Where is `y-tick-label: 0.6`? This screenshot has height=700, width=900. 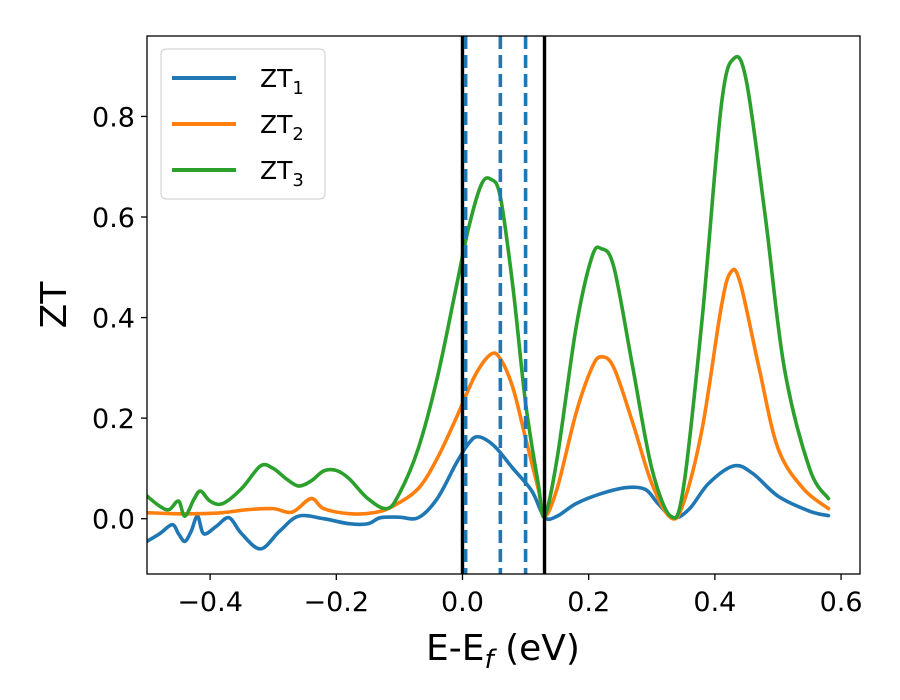 y-tick-label: 0.6 is located at coordinates (113, 218).